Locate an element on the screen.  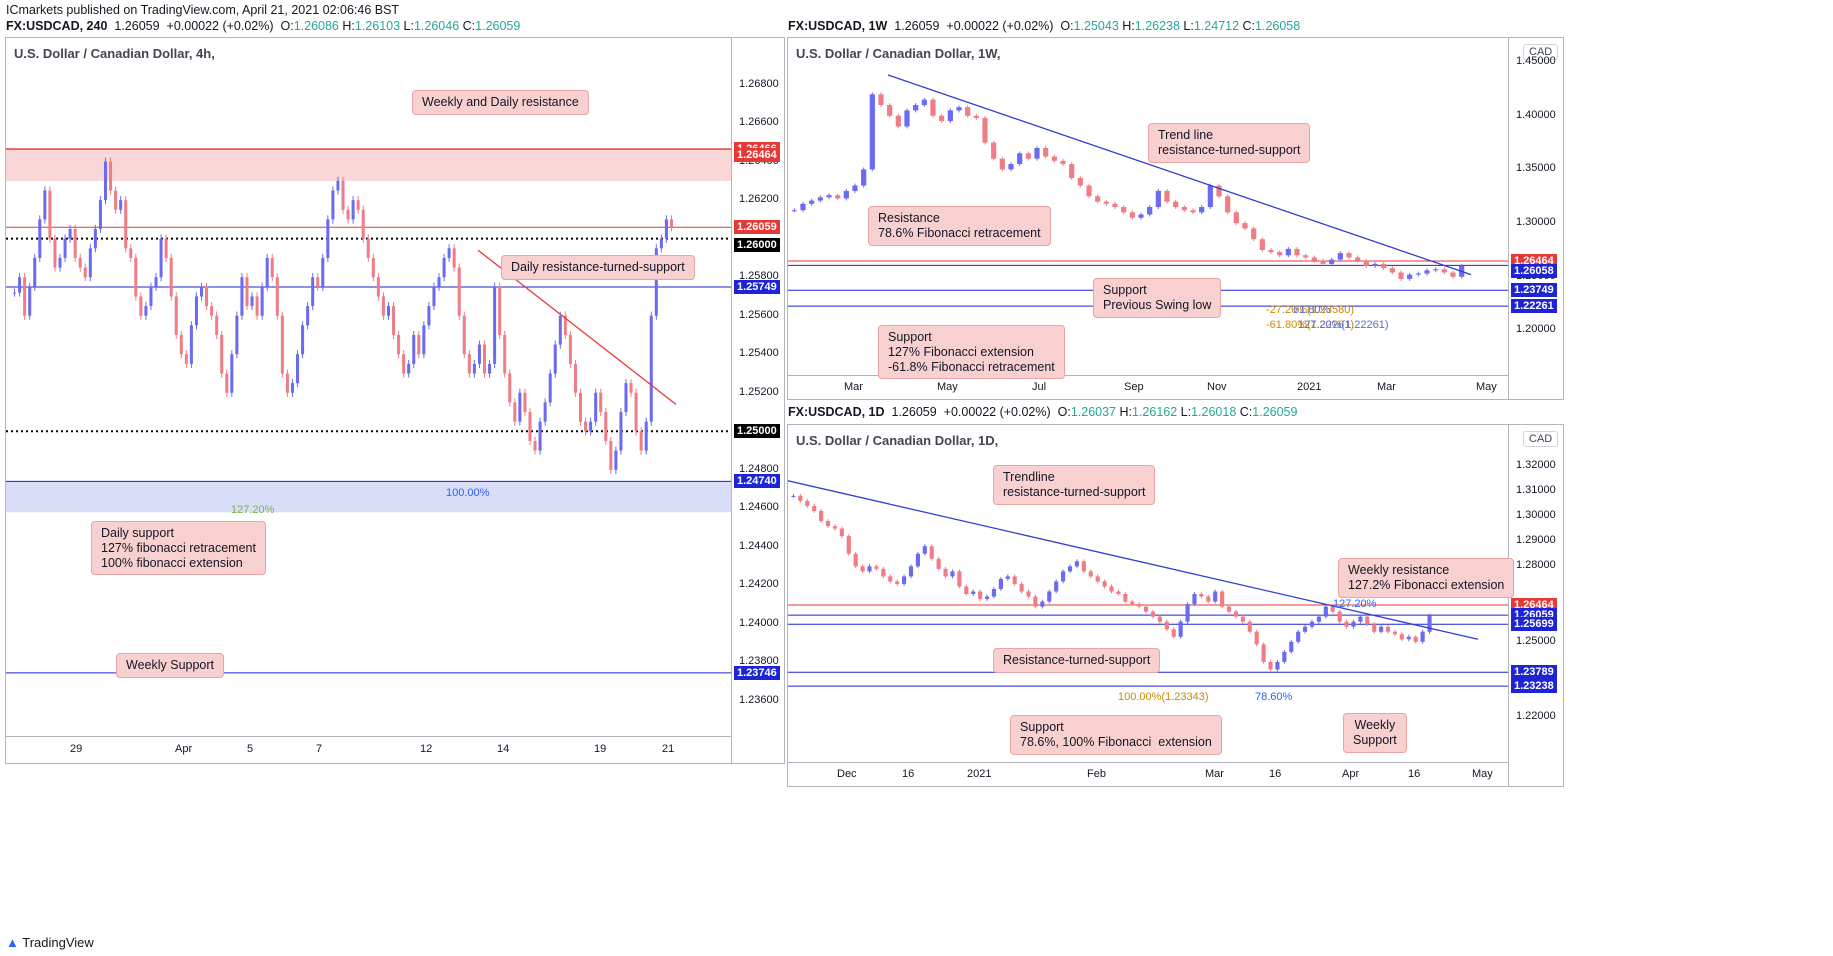
price-tag: 1.22261 is located at coordinates (1534, 306).